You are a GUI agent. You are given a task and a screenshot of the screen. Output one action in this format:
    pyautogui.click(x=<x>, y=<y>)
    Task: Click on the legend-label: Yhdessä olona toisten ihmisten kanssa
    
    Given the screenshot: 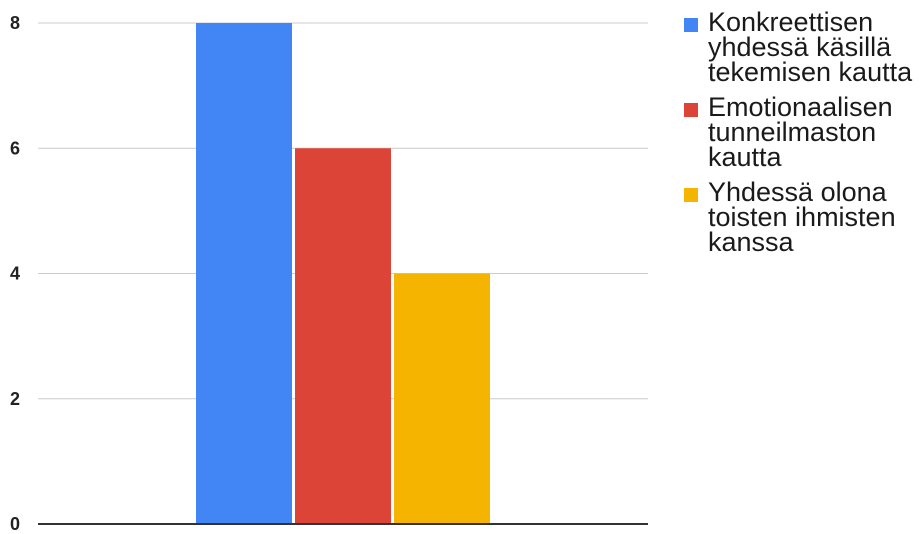 What is the action you would take?
    pyautogui.click(x=802, y=217)
    